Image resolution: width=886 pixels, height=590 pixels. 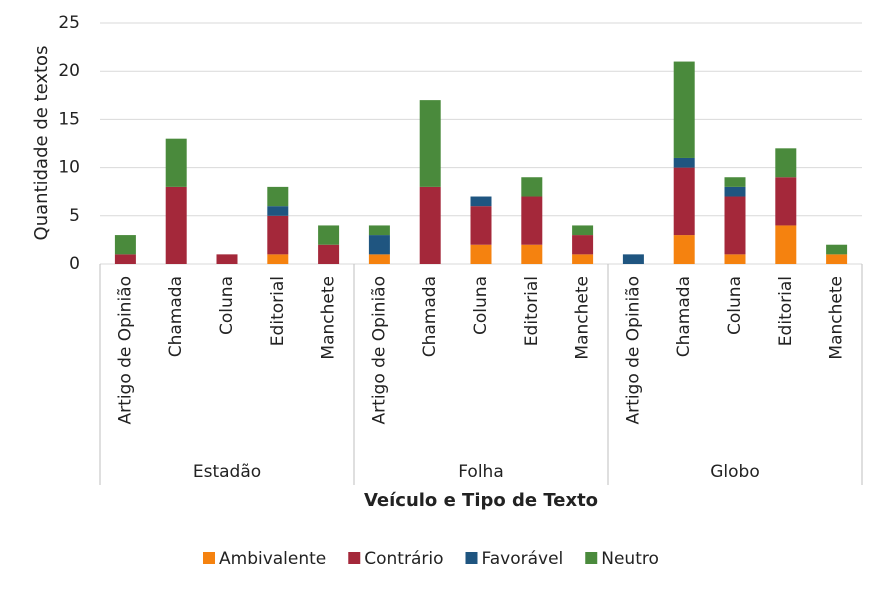 I want to click on legend-label: Contrário, so click(x=403, y=559).